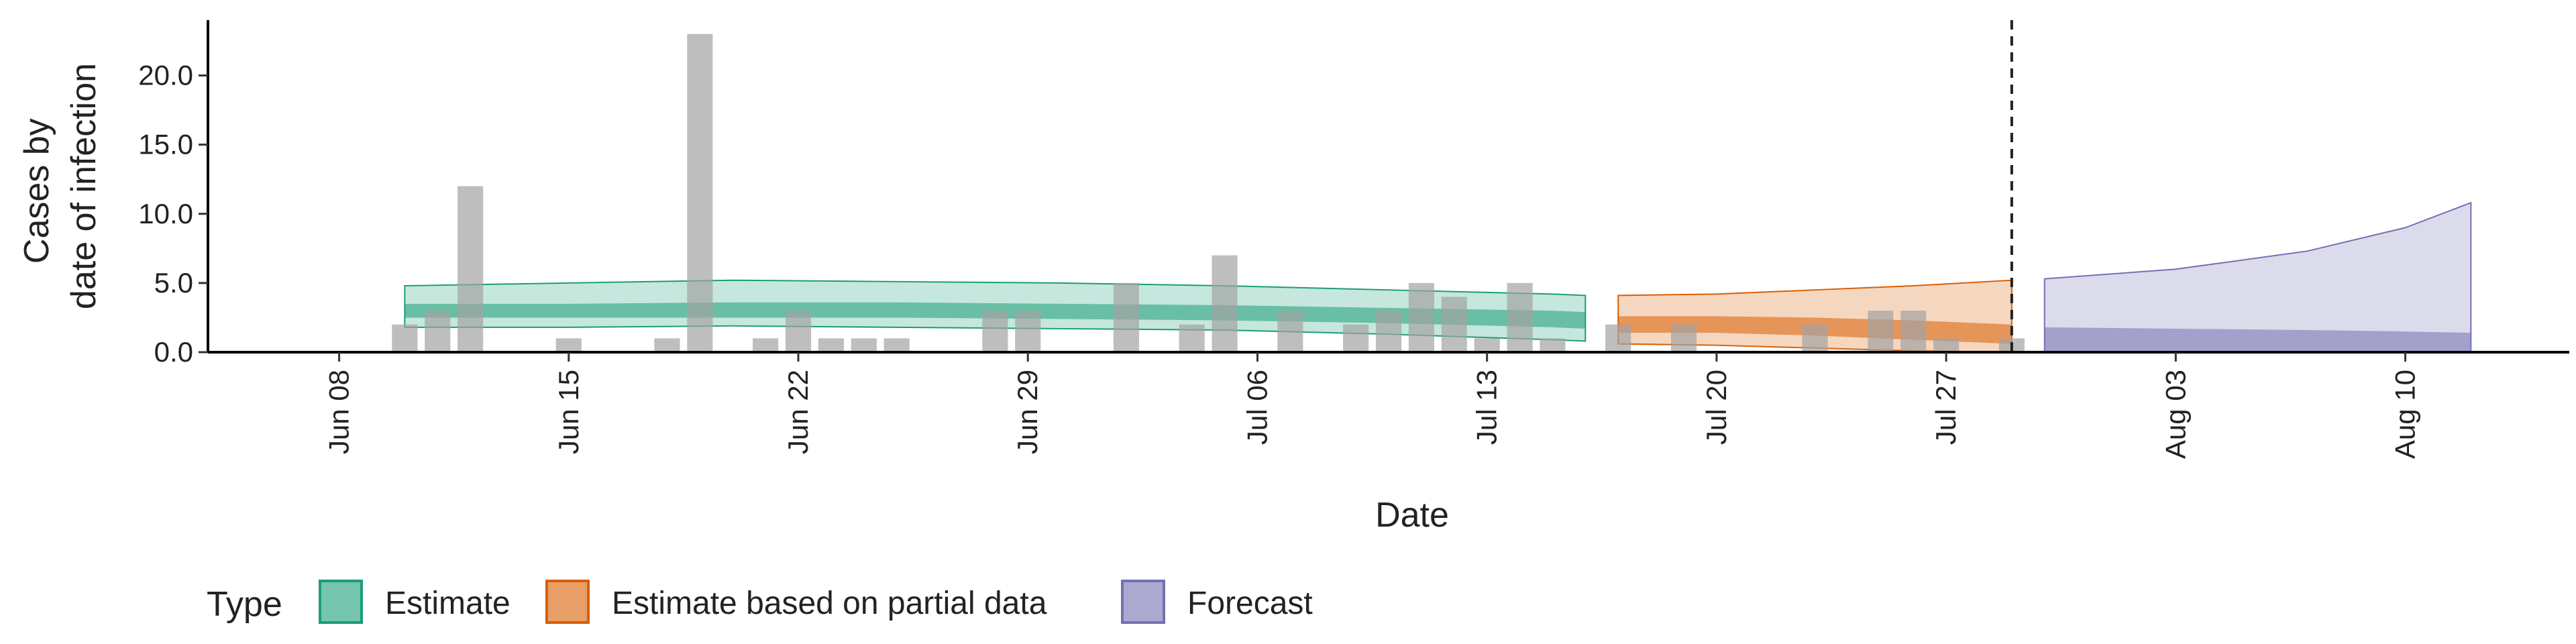 The width and height of the screenshot is (2576, 644). What do you see at coordinates (1946, 407) in the screenshot?
I see `x-tick-label: Jul 27` at bounding box center [1946, 407].